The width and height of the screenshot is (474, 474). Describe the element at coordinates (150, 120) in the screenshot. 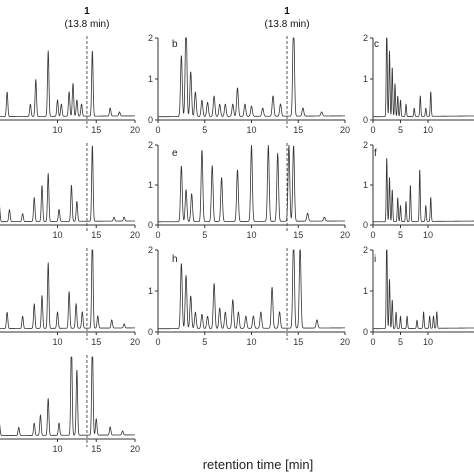

I see `y-tick-label-b-0: 0` at that location.